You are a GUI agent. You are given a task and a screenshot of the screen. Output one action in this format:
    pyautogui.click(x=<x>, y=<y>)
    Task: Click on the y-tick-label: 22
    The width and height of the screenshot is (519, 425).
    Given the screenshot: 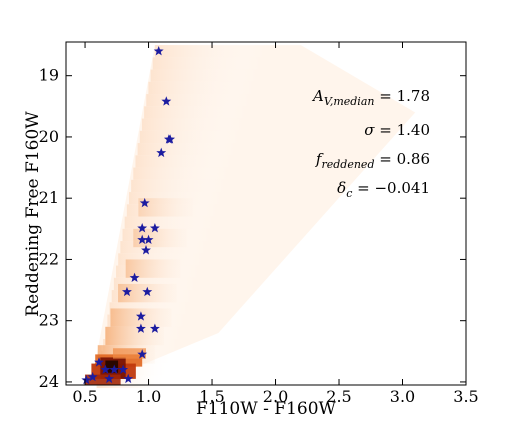 What is the action you would take?
    pyautogui.click(x=49, y=258)
    